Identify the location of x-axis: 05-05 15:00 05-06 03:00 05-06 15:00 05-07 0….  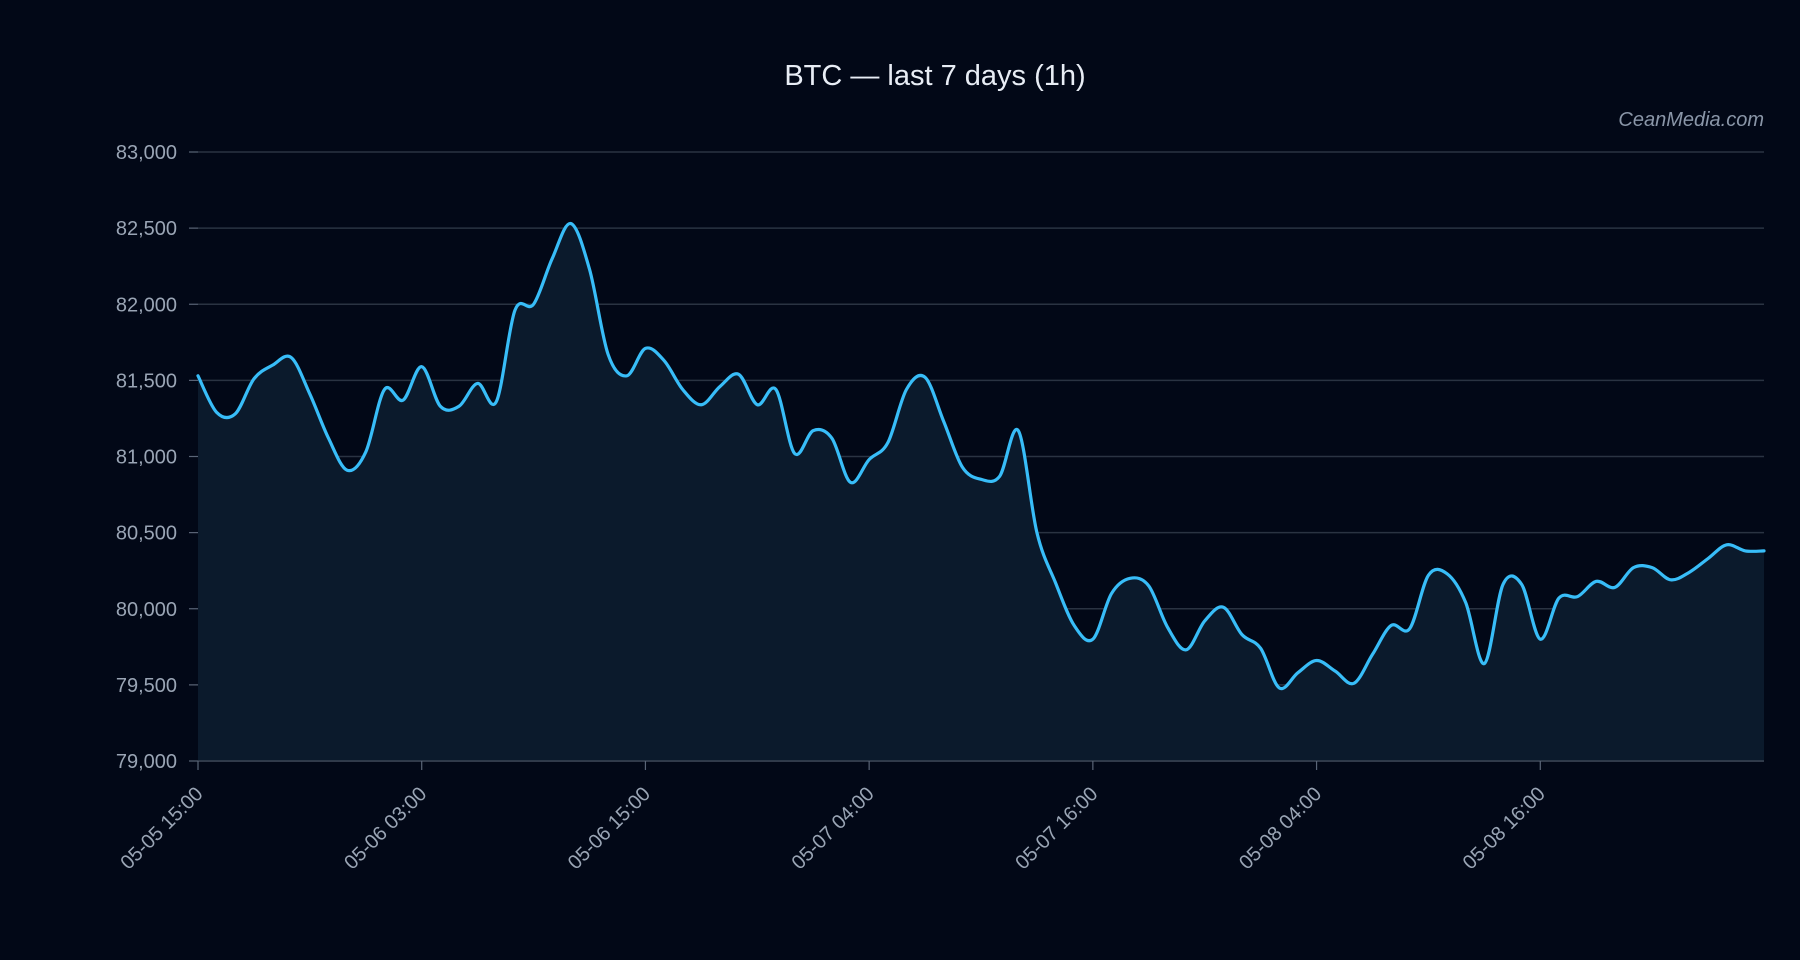
(940, 817).